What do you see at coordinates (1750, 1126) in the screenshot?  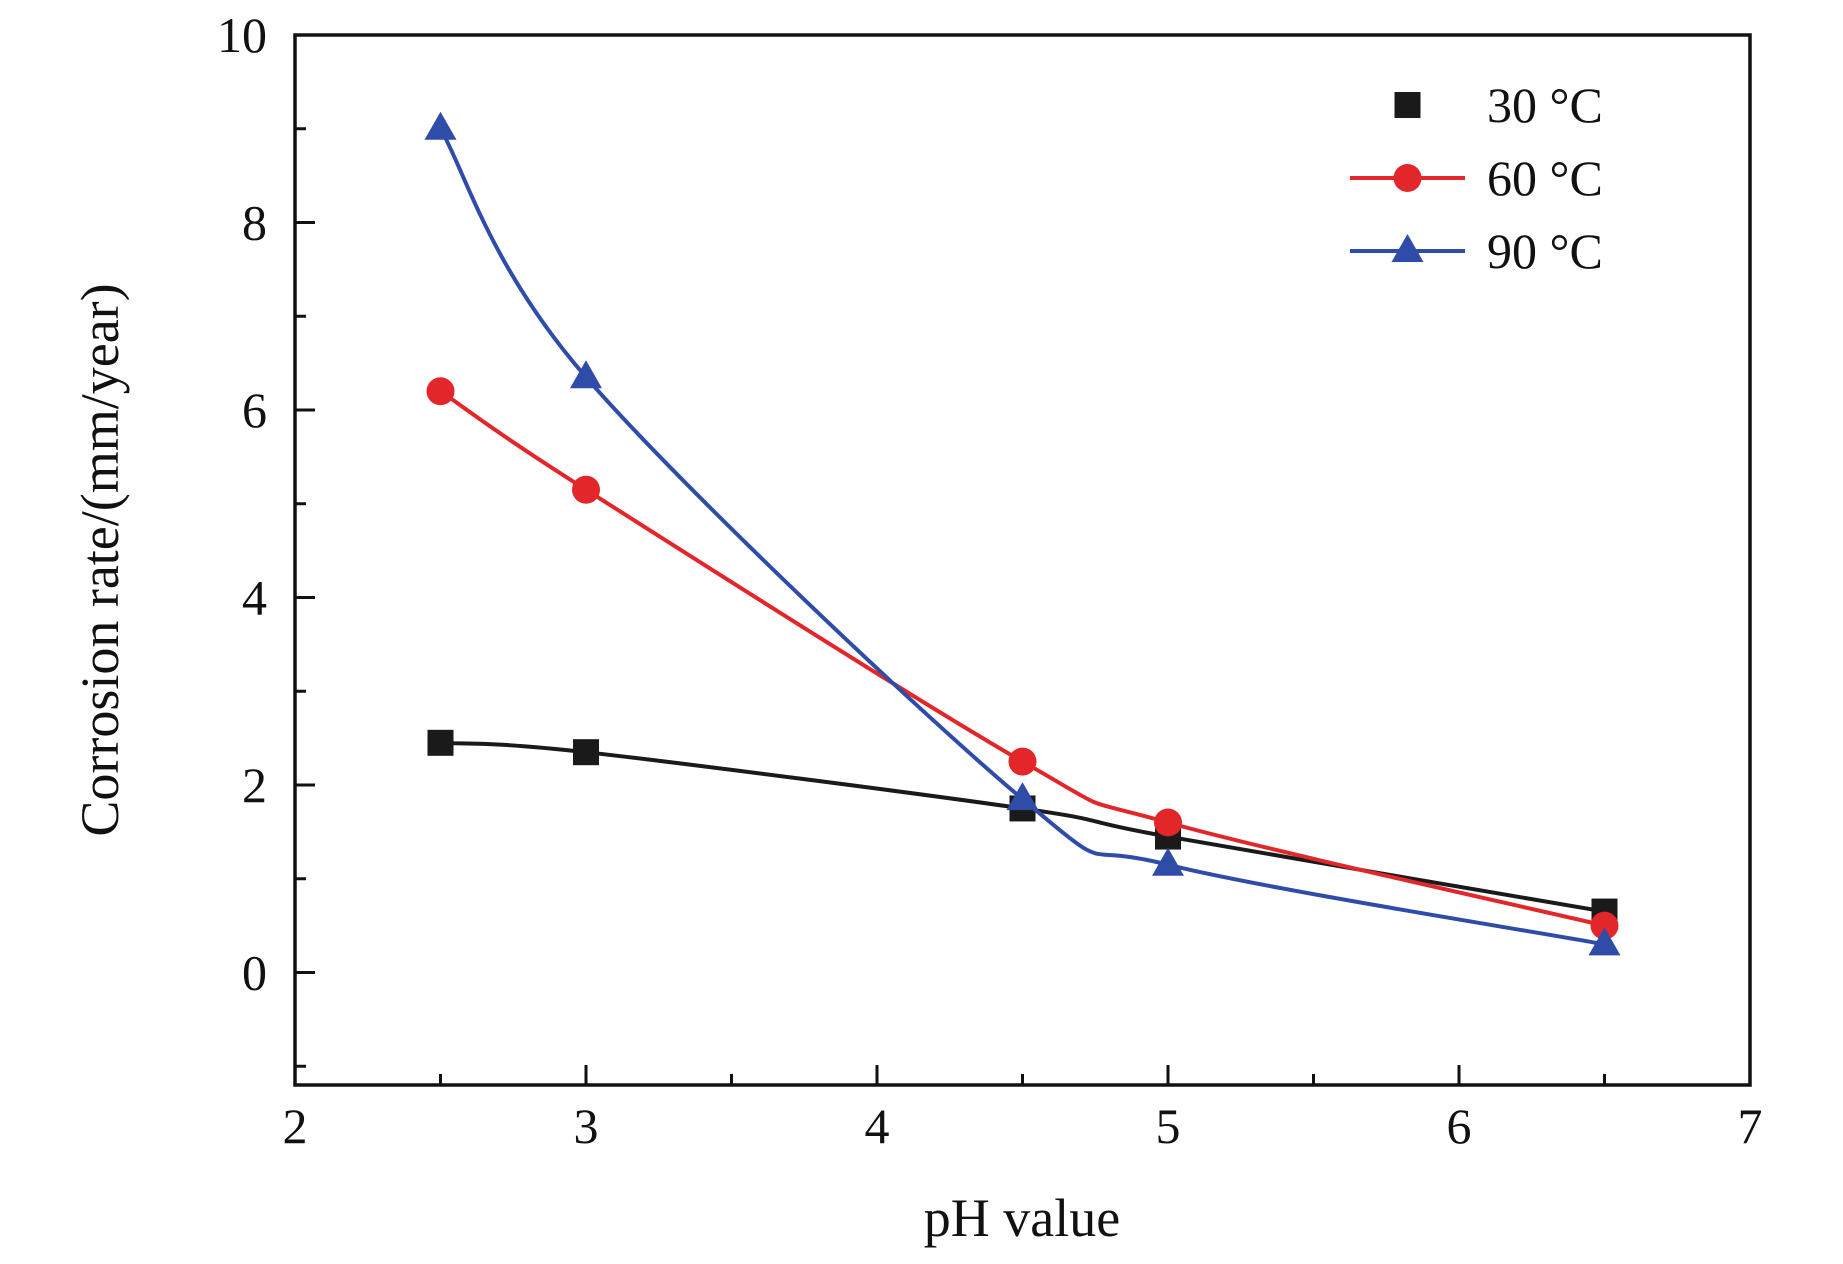 I see `x-tick-label: 7` at bounding box center [1750, 1126].